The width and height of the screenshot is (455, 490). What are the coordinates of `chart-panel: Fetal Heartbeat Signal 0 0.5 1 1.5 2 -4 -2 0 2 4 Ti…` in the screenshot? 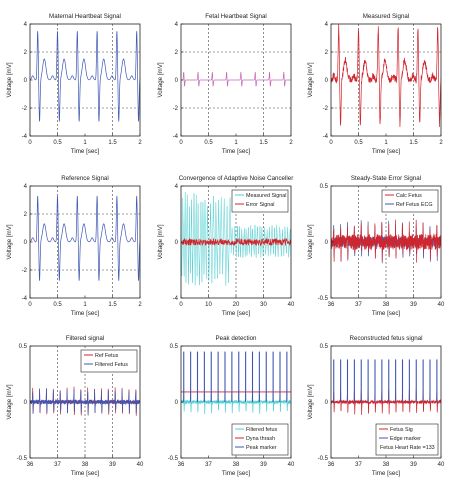 It's located at (225, 84).